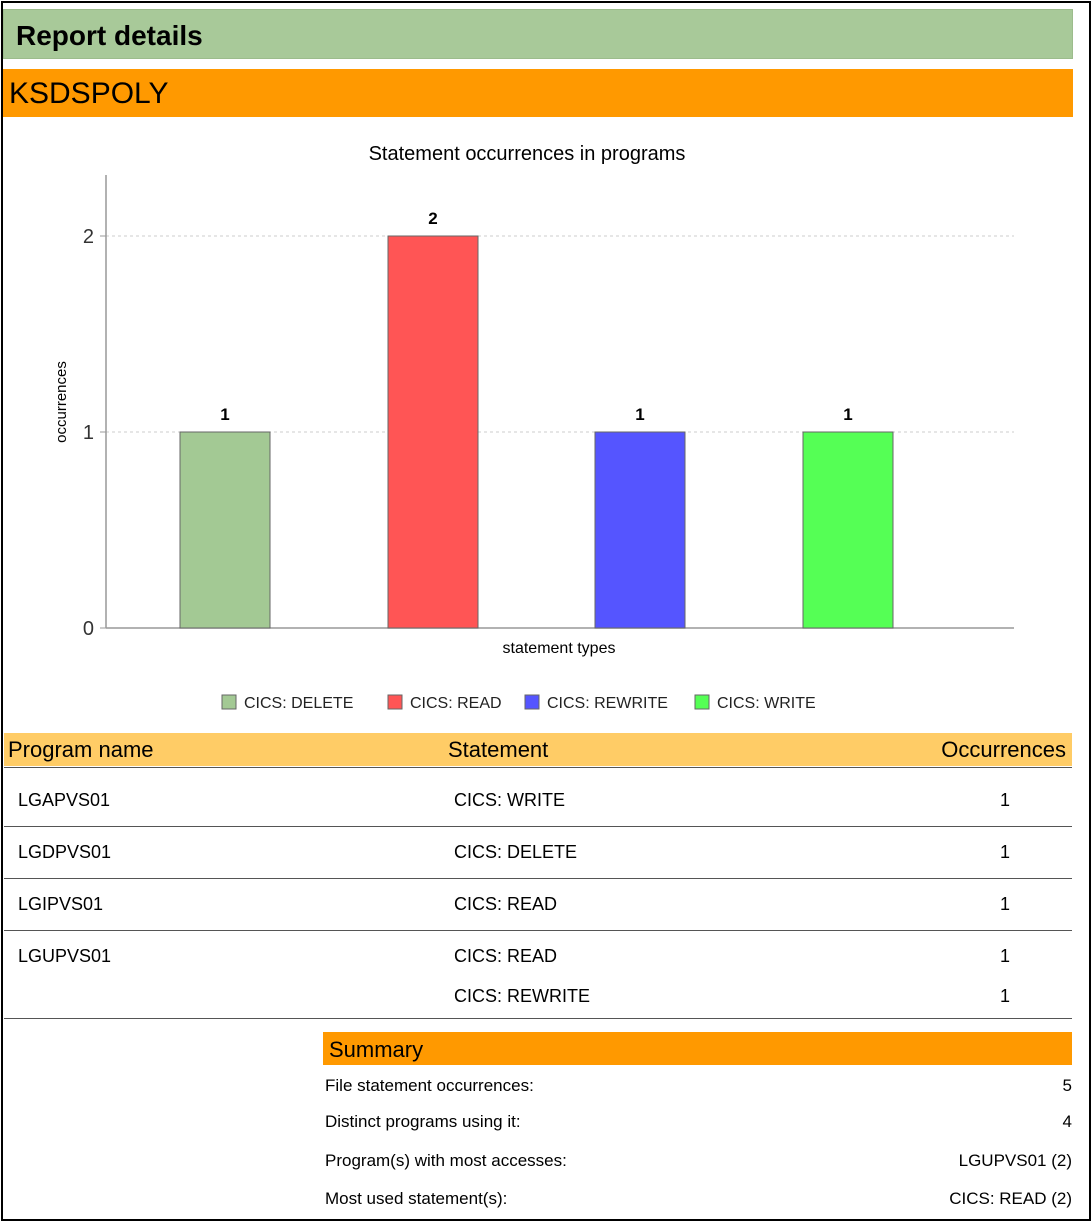 Image resolution: width=1092 pixels, height=1222 pixels. I want to click on y-tick-label: 2, so click(88, 237).